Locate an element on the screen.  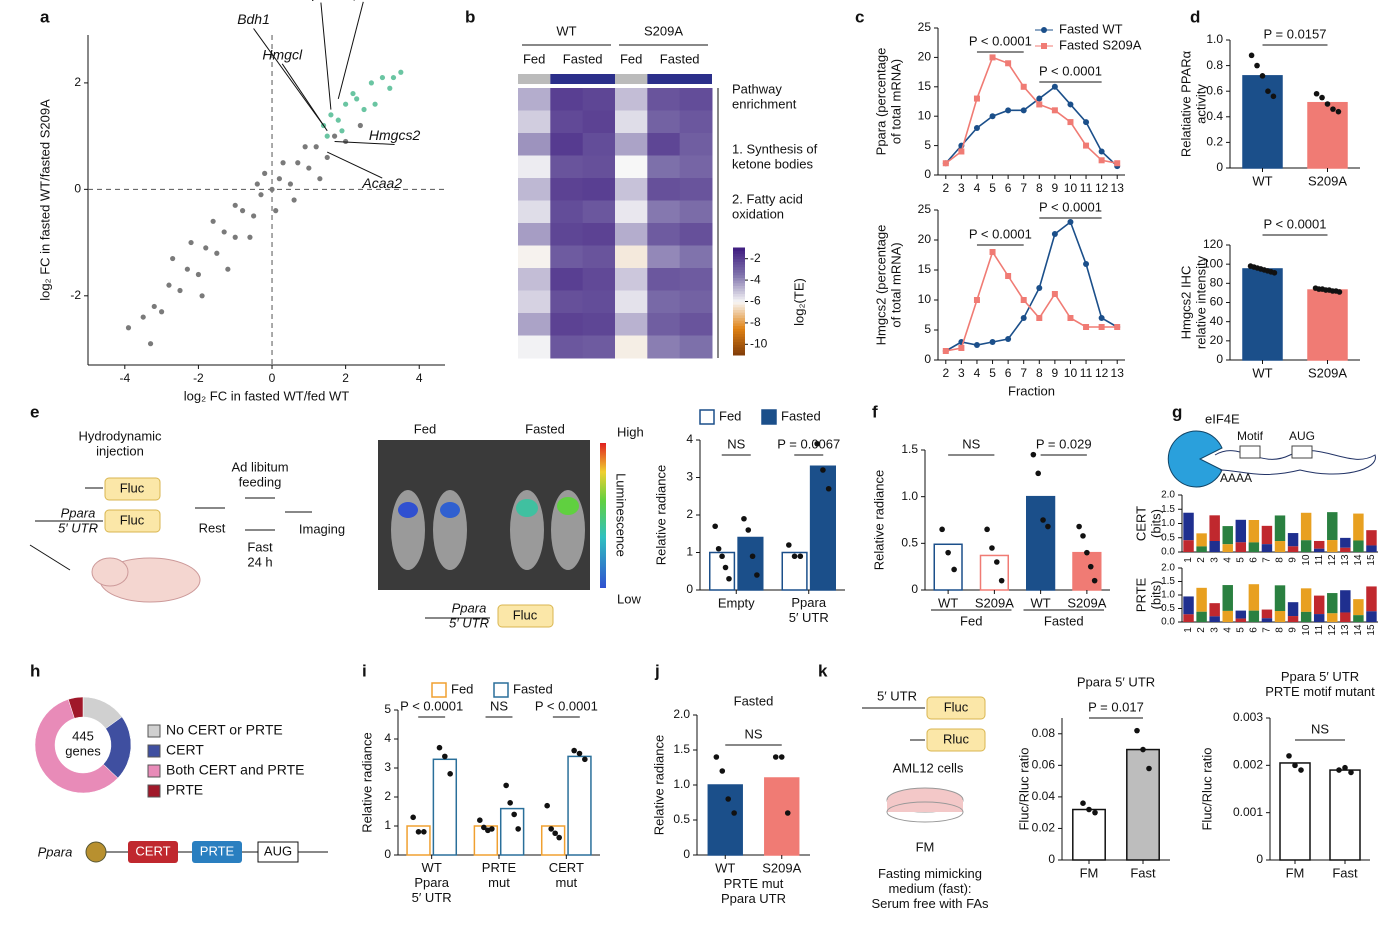
panel-label: i is located at coordinates (364, 670).